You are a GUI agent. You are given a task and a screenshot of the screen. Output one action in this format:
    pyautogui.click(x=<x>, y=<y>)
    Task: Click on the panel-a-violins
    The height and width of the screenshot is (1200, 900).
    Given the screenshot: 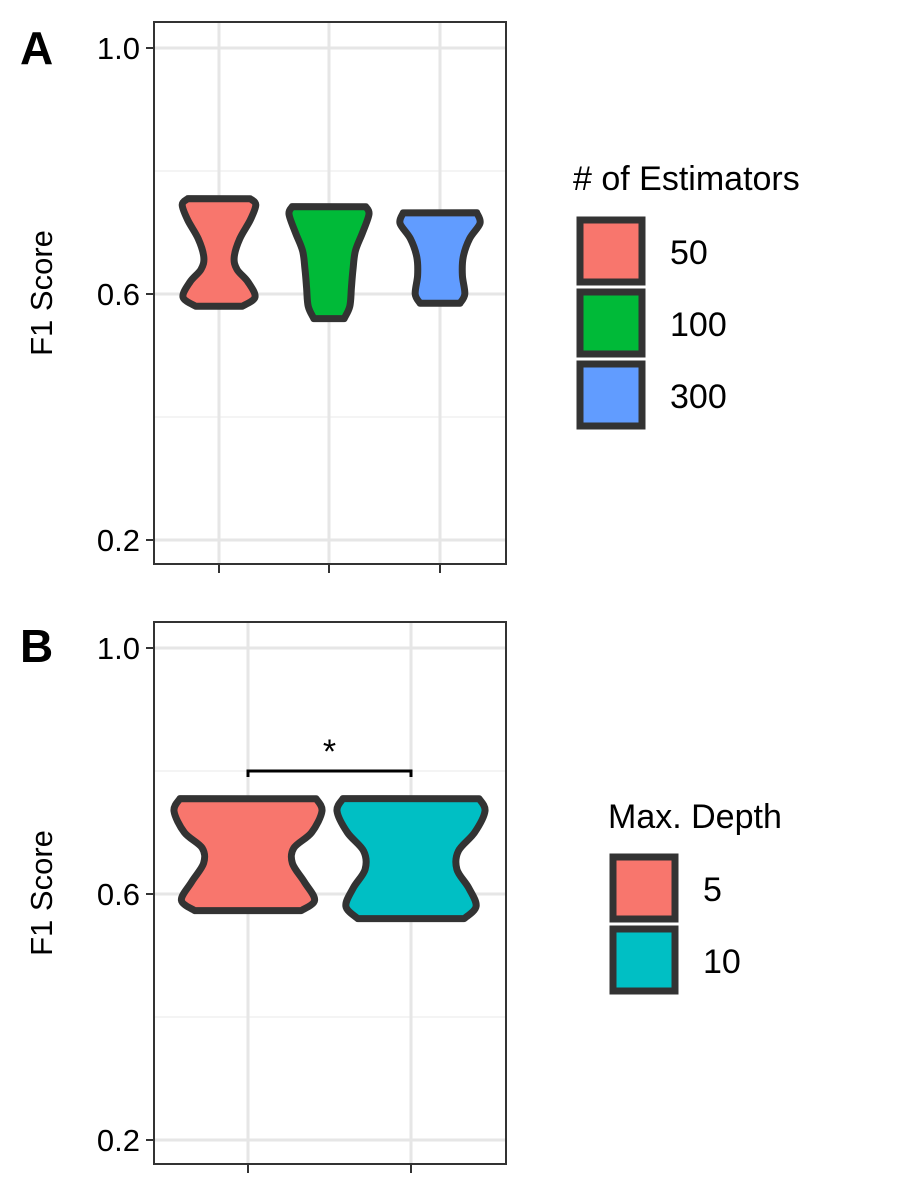 What is the action you would take?
    pyautogui.click(x=331, y=259)
    